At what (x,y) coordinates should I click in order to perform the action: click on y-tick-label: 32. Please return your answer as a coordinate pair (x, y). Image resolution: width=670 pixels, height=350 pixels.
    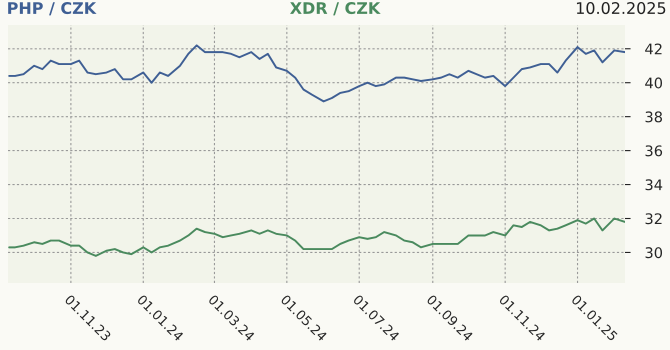
    Looking at the image, I should click on (654, 218).